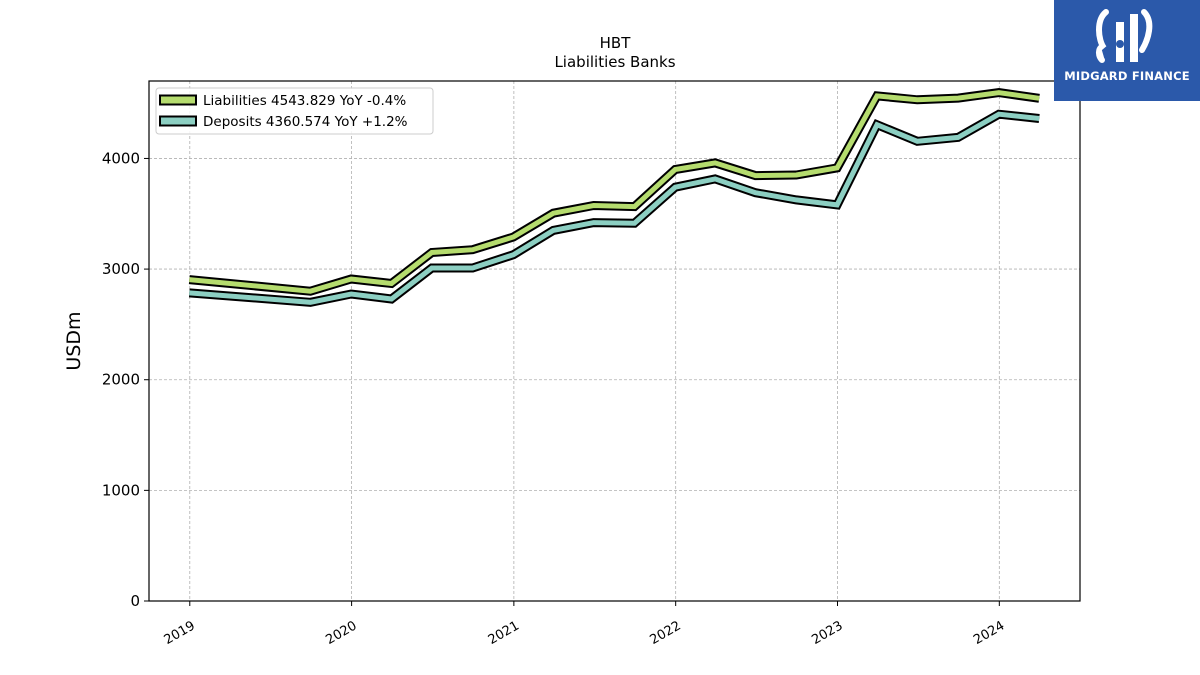  Describe the element at coordinates (305, 122) in the screenshot. I see `legend-label: Deposits 4360.574 YoY +1.2%` at that location.